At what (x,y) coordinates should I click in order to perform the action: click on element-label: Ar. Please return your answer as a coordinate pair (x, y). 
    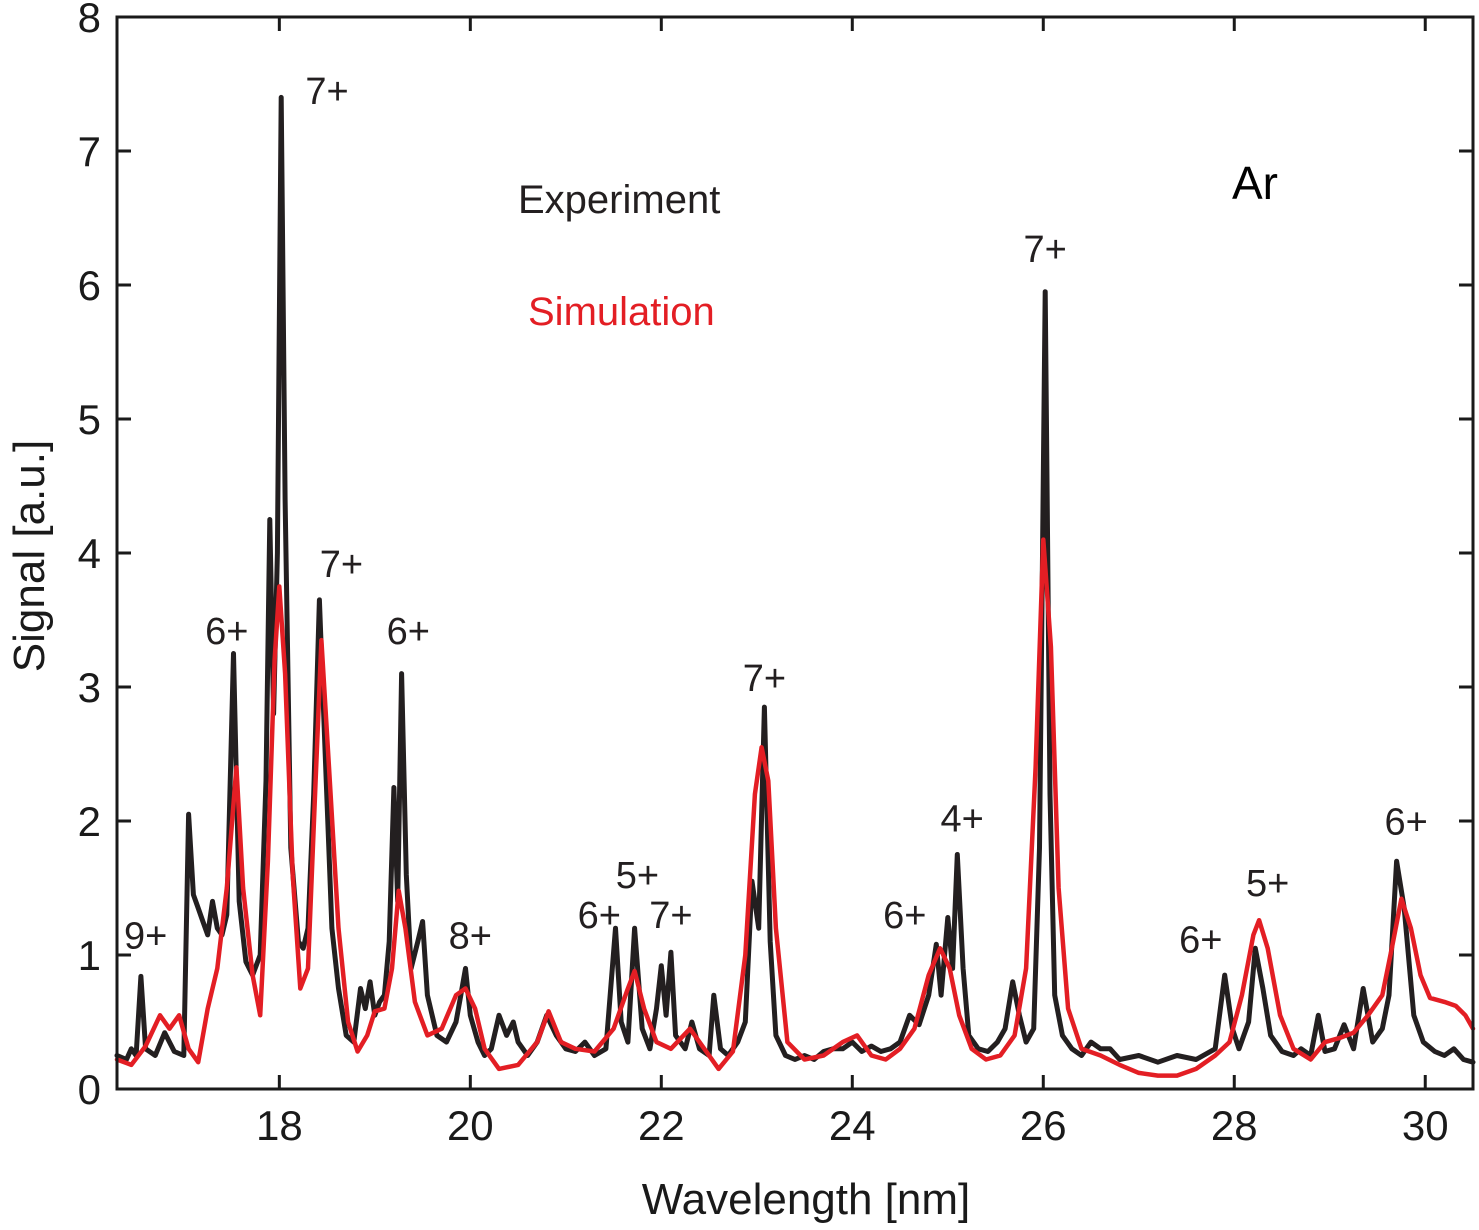
    Looking at the image, I should click on (1255, 183).